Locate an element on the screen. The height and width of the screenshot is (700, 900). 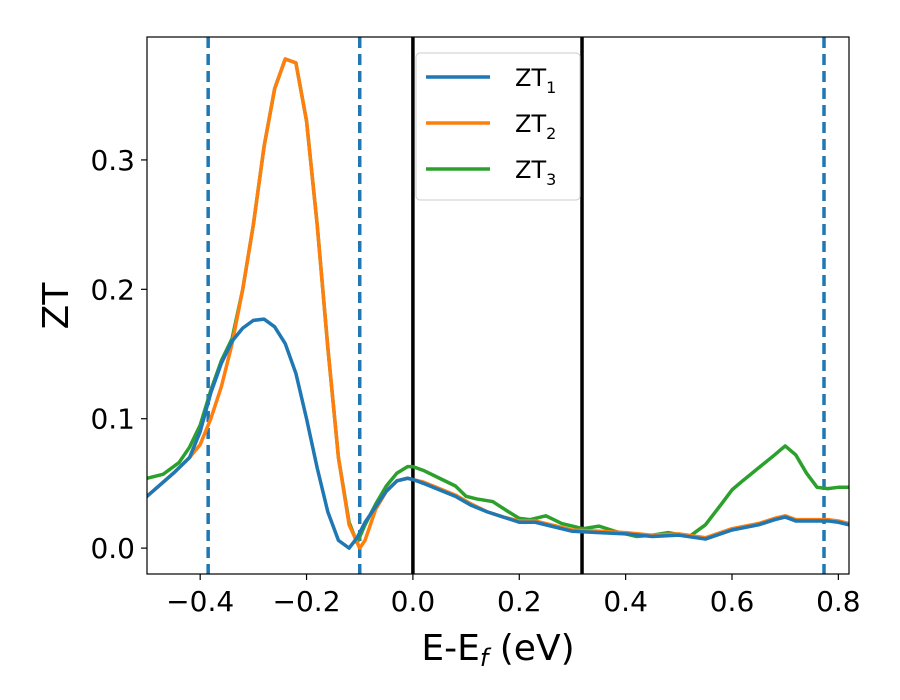
x-axis: −0.4 −0.2 0.0 0.2 0.4 0.6 0.8 is located at coordinates (513, 596).